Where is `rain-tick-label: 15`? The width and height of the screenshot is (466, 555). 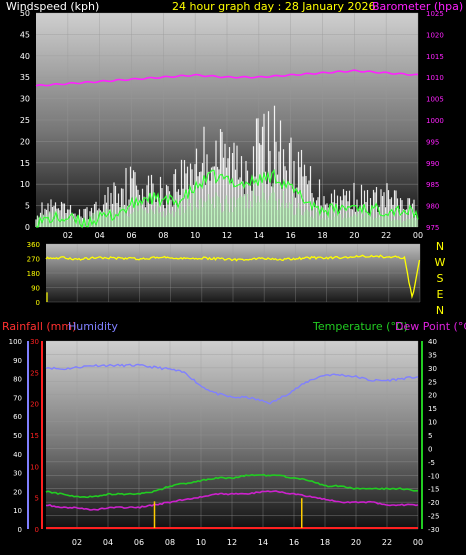
rain-tick-label: 15 is located at coordinates (34, 436).